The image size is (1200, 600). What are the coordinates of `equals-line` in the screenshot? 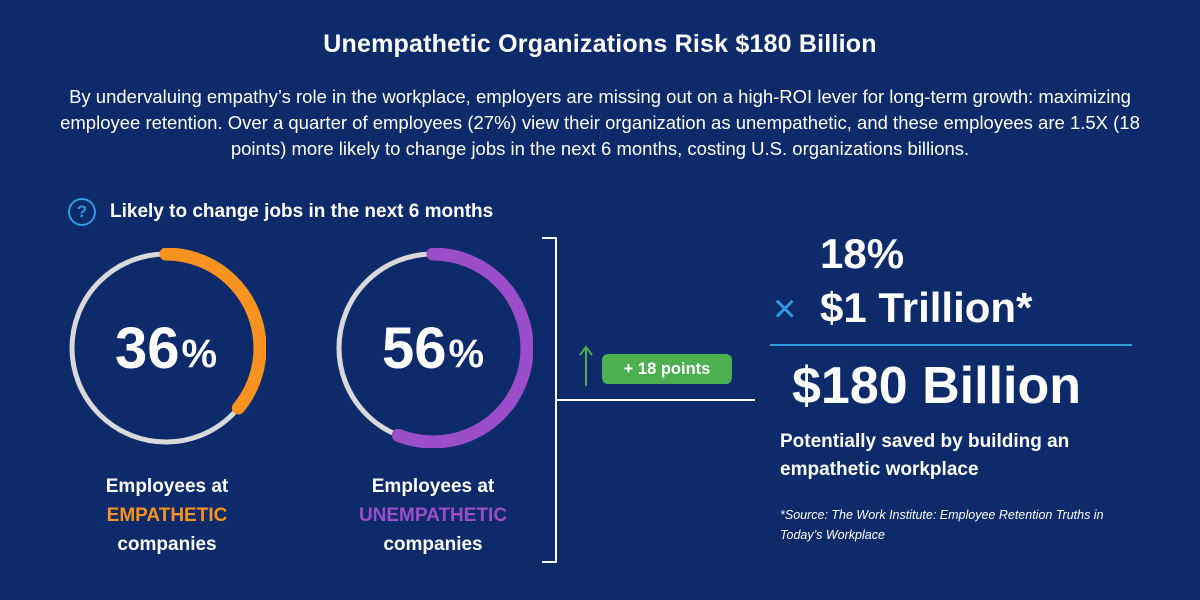 It's located at (951, 345).